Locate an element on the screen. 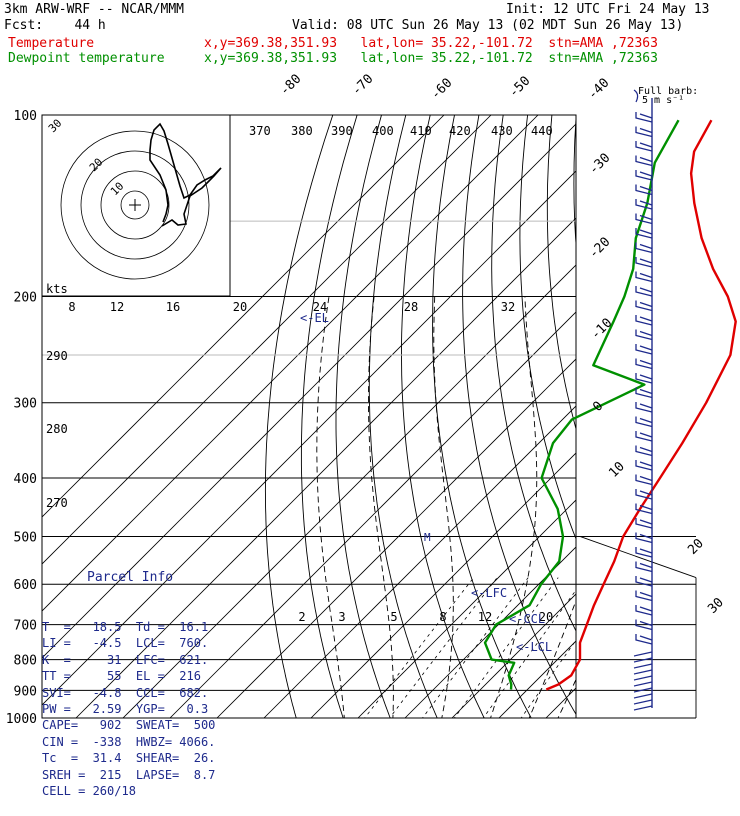 The image size is (740, 816). theta-label: 370 is located at coordinates (260, 131).